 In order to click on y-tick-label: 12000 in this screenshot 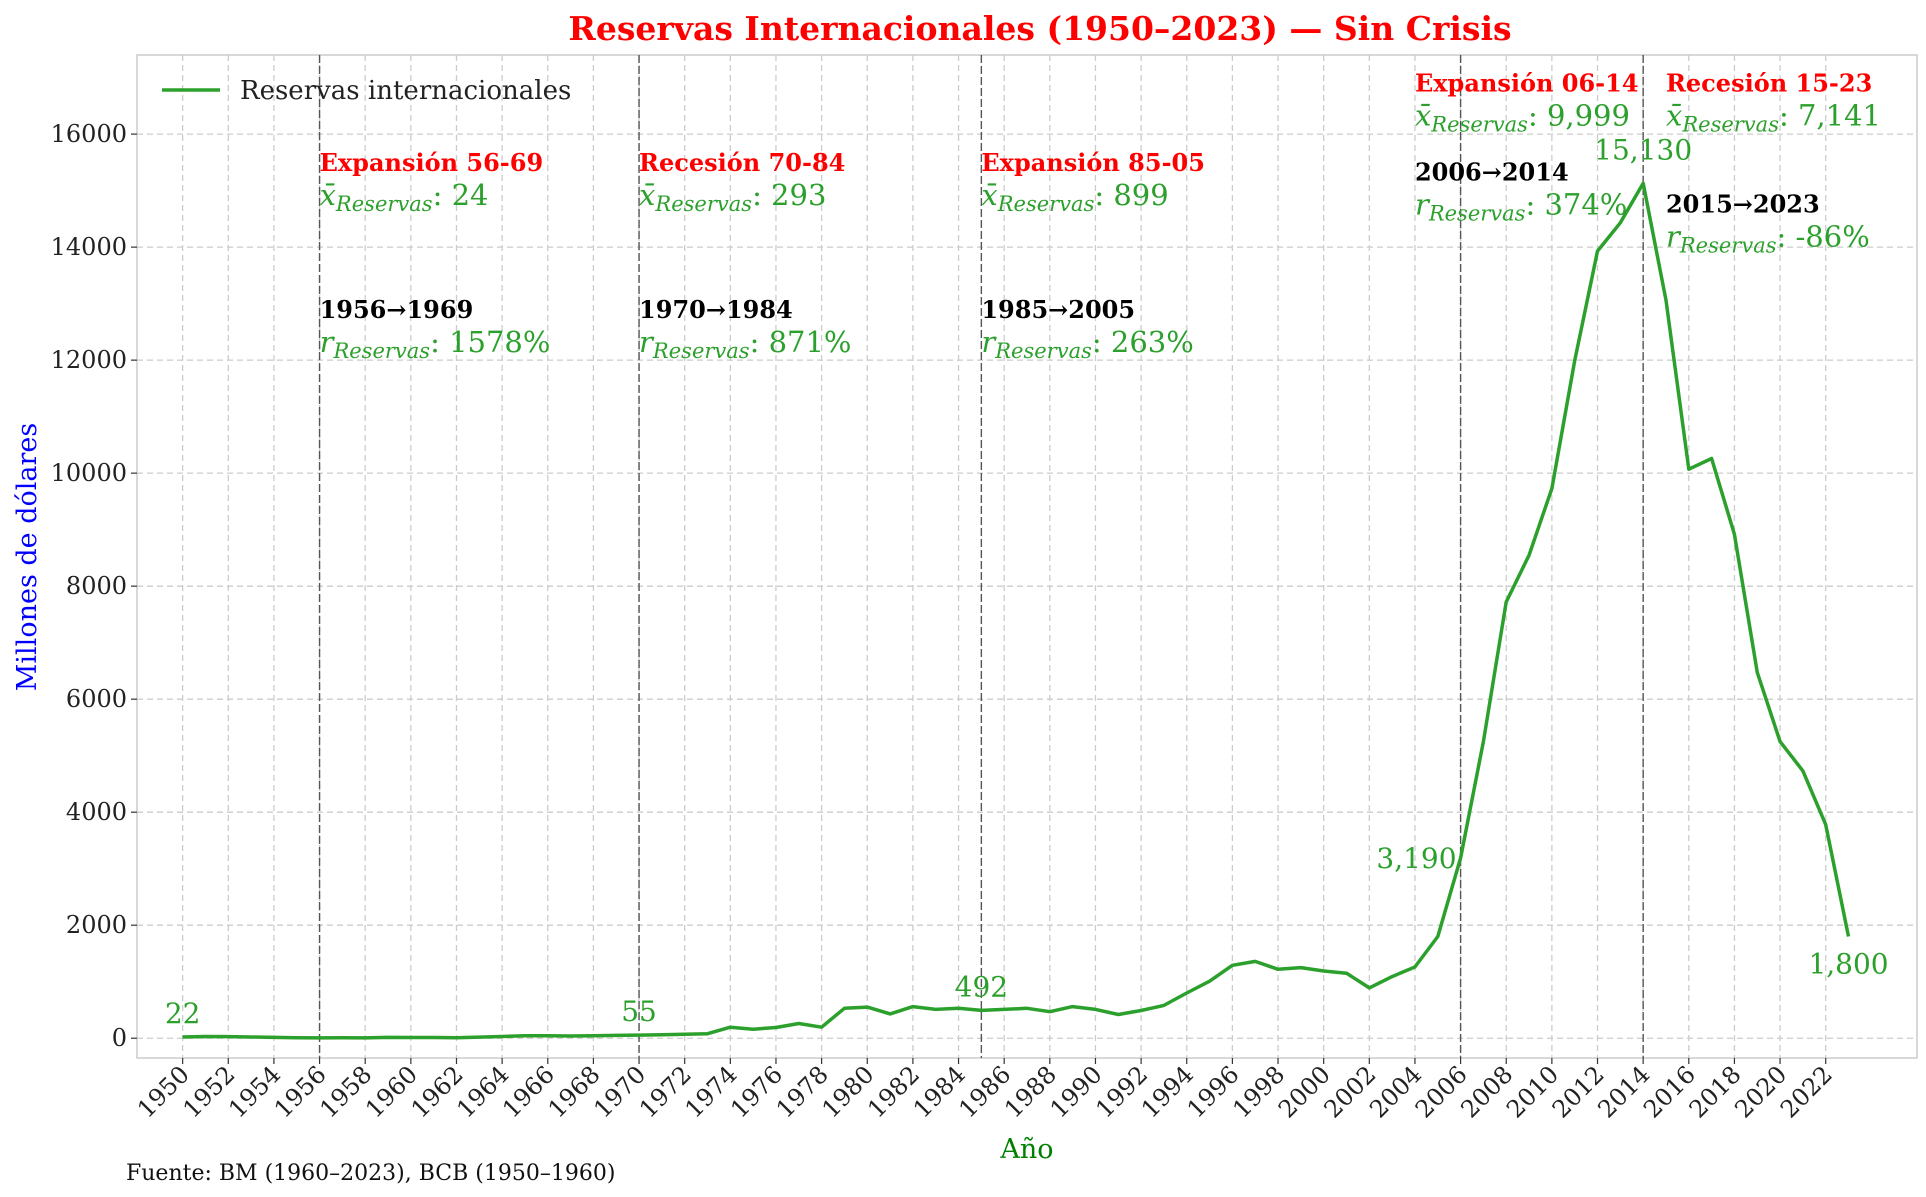, I will do `click(89, 360)`.